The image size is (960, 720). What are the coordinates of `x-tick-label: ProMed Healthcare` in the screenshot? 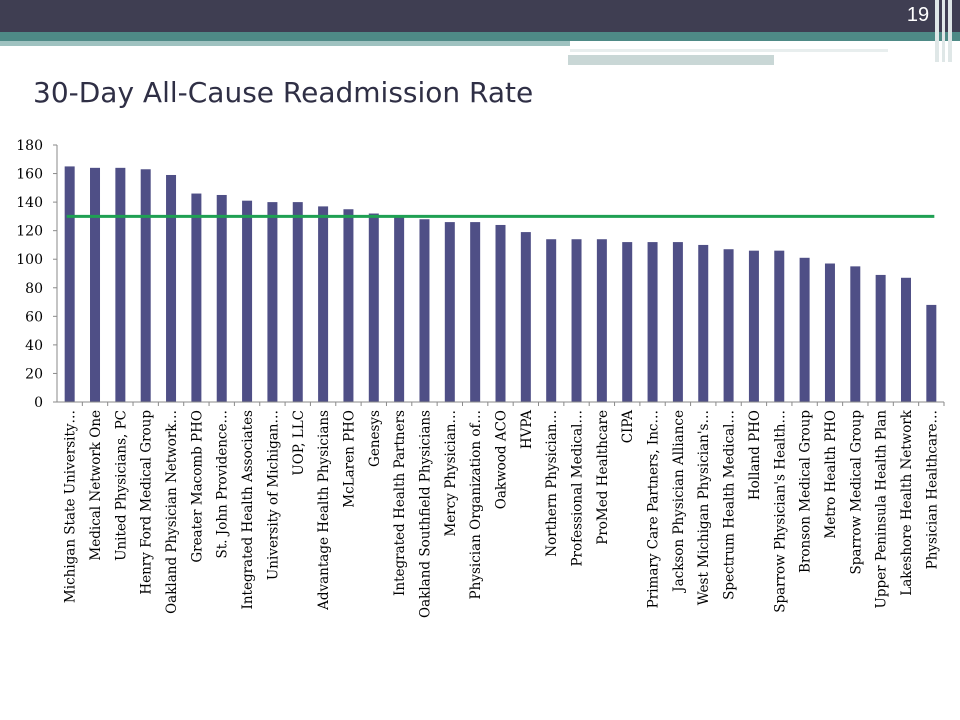 It's located at (603, 477).